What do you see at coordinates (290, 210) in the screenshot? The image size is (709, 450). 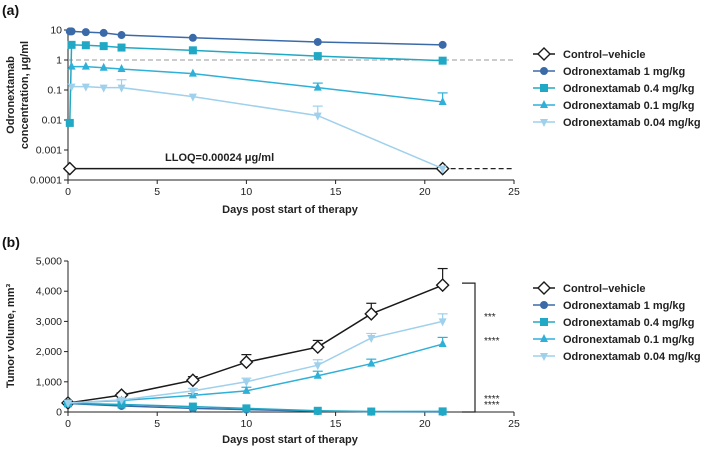 I see `panel-a-xlabel: Days post start of therapy` at bounding box center [290, 210].